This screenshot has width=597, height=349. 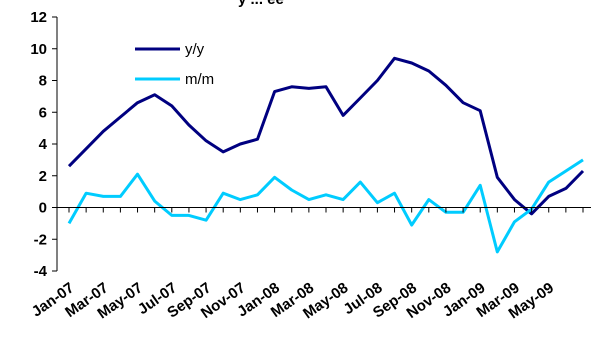 What do you see at coordinates (41, 271) in the screenshot?
I see `y-tick-label: -4` at bounding box center [41, 271].